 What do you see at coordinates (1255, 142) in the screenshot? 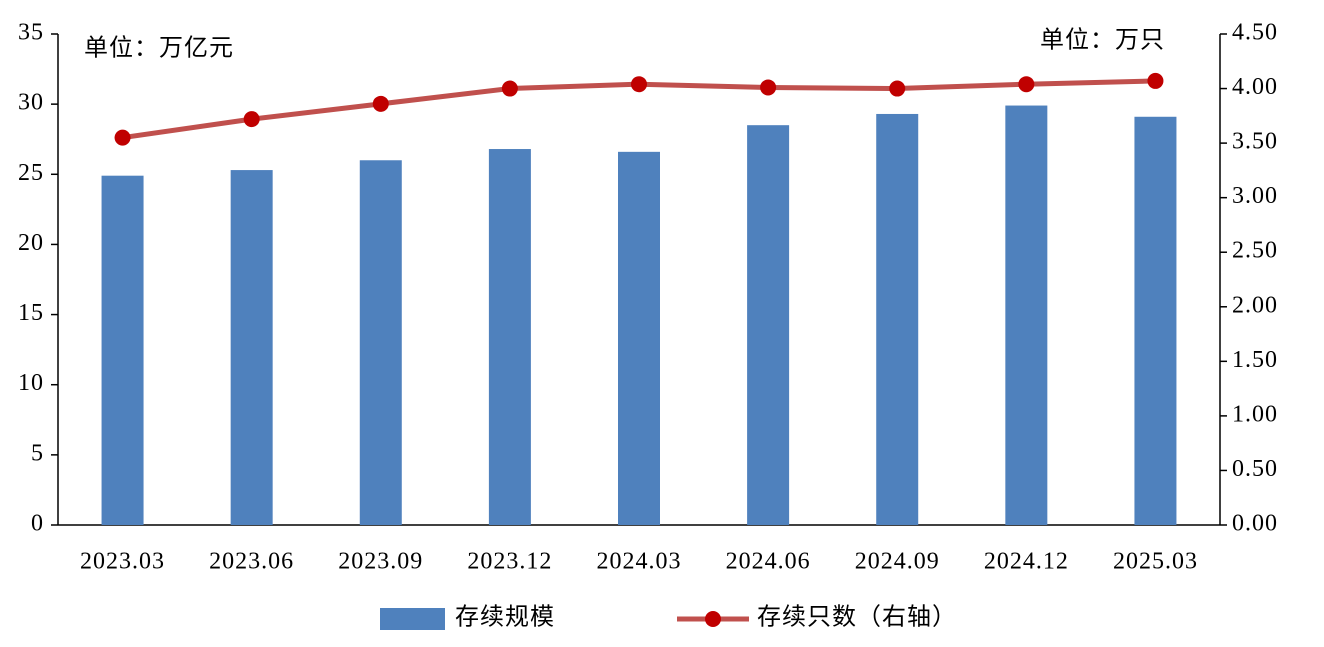
I see `y2-tick-label: 3.50` at bounding box center [1255, 142].